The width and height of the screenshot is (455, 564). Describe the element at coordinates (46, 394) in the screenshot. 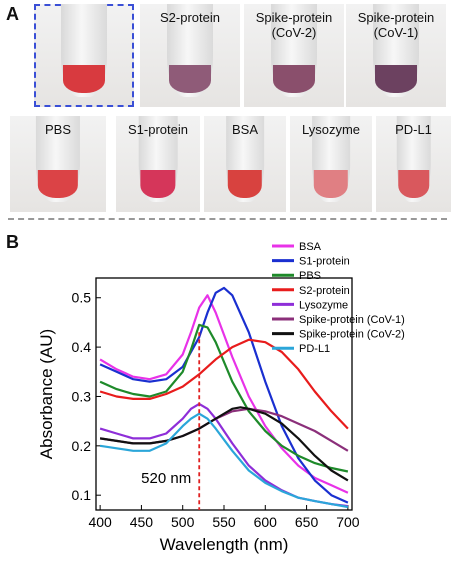

I see `y-axis-label: Absorbance (AU)` at that location.